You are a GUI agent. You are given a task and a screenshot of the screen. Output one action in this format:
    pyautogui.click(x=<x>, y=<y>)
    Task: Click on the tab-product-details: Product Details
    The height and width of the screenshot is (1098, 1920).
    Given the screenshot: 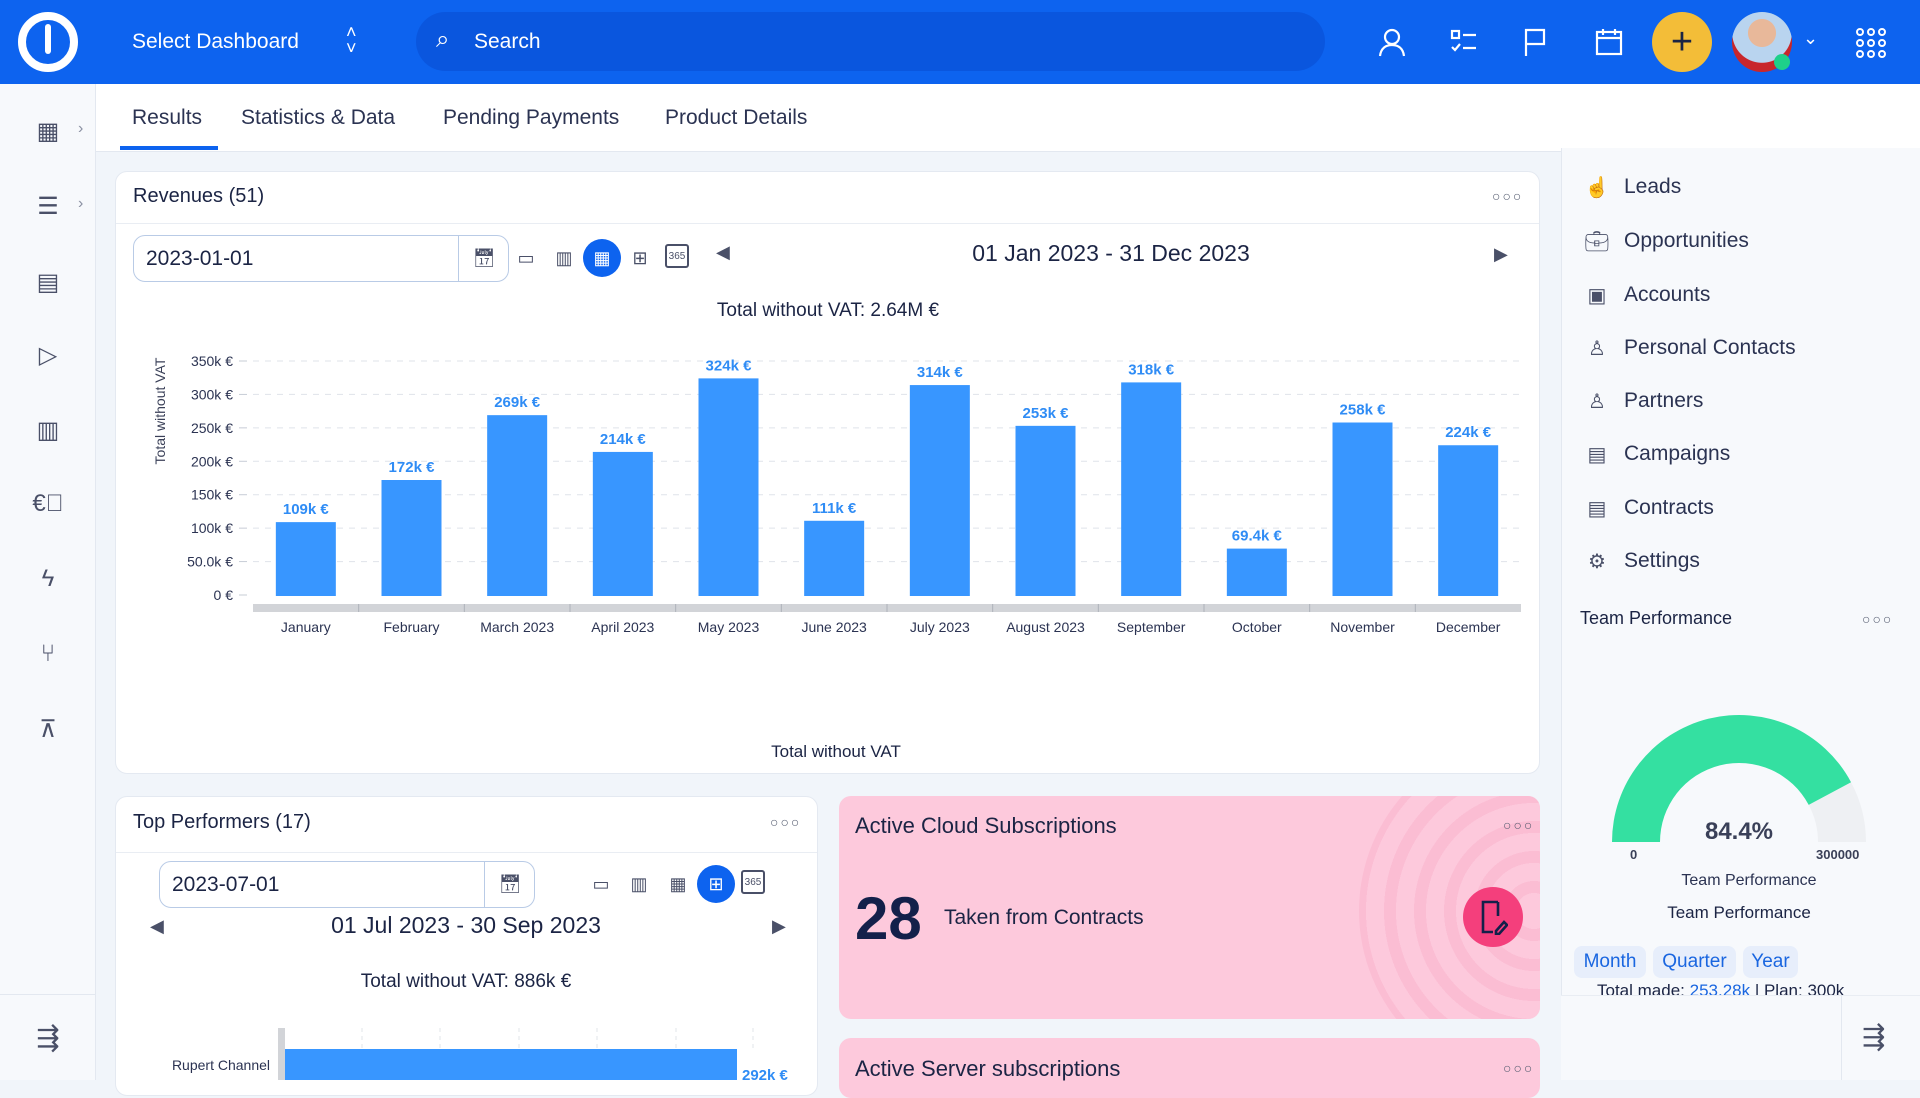 What is the action you would take?
    pyautogui.click(x=736, y=117)
    